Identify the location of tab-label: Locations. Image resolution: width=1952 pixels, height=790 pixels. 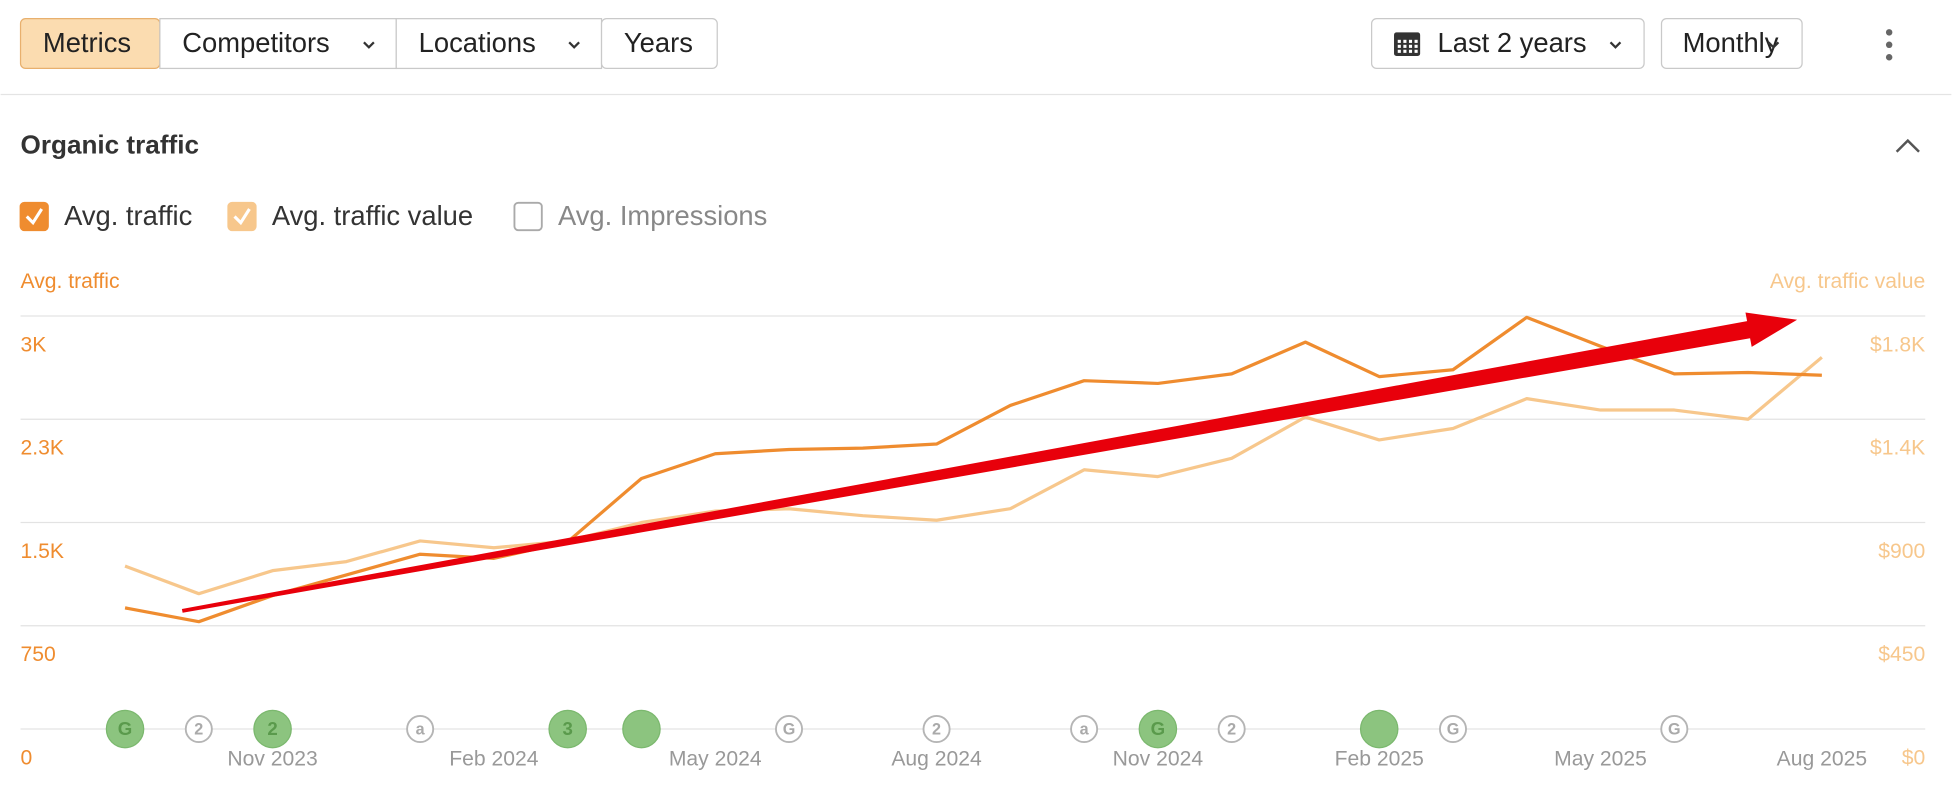
(477, 42).